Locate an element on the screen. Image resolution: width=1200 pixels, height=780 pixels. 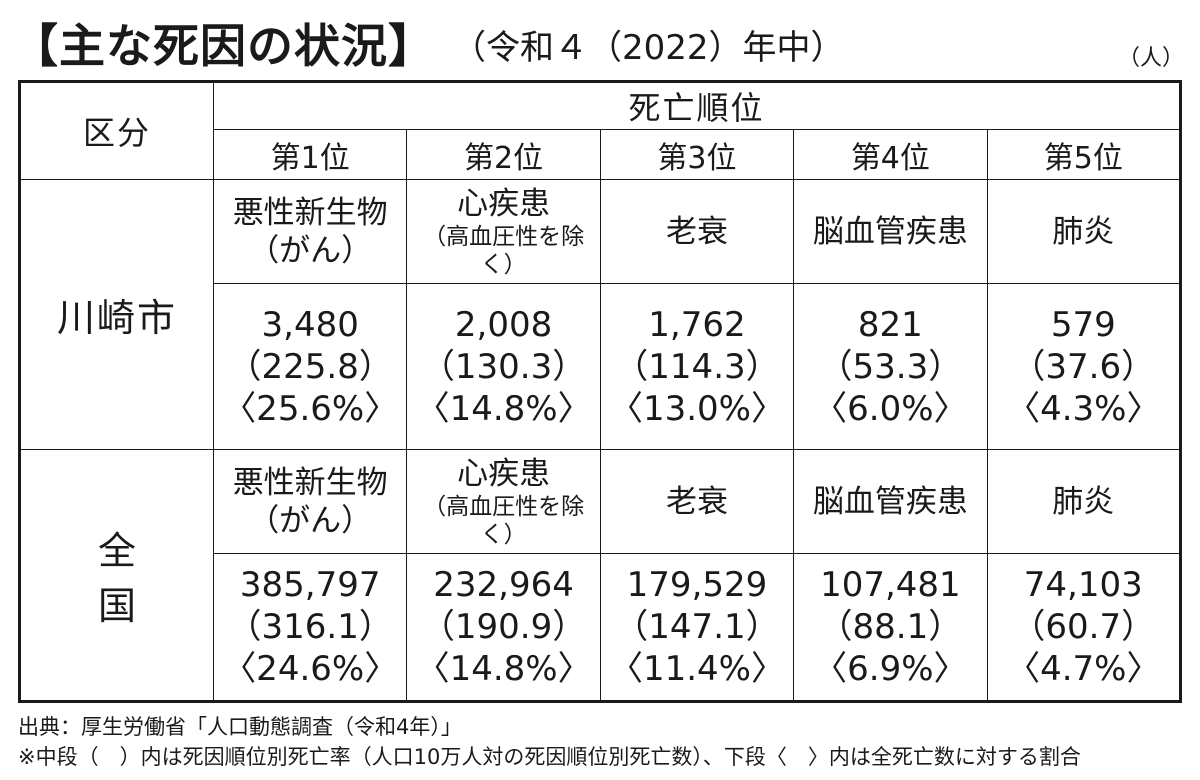
value-cell: 232,964 （190.9） 〈14.8%〉 is located at coordinates (503, 627).